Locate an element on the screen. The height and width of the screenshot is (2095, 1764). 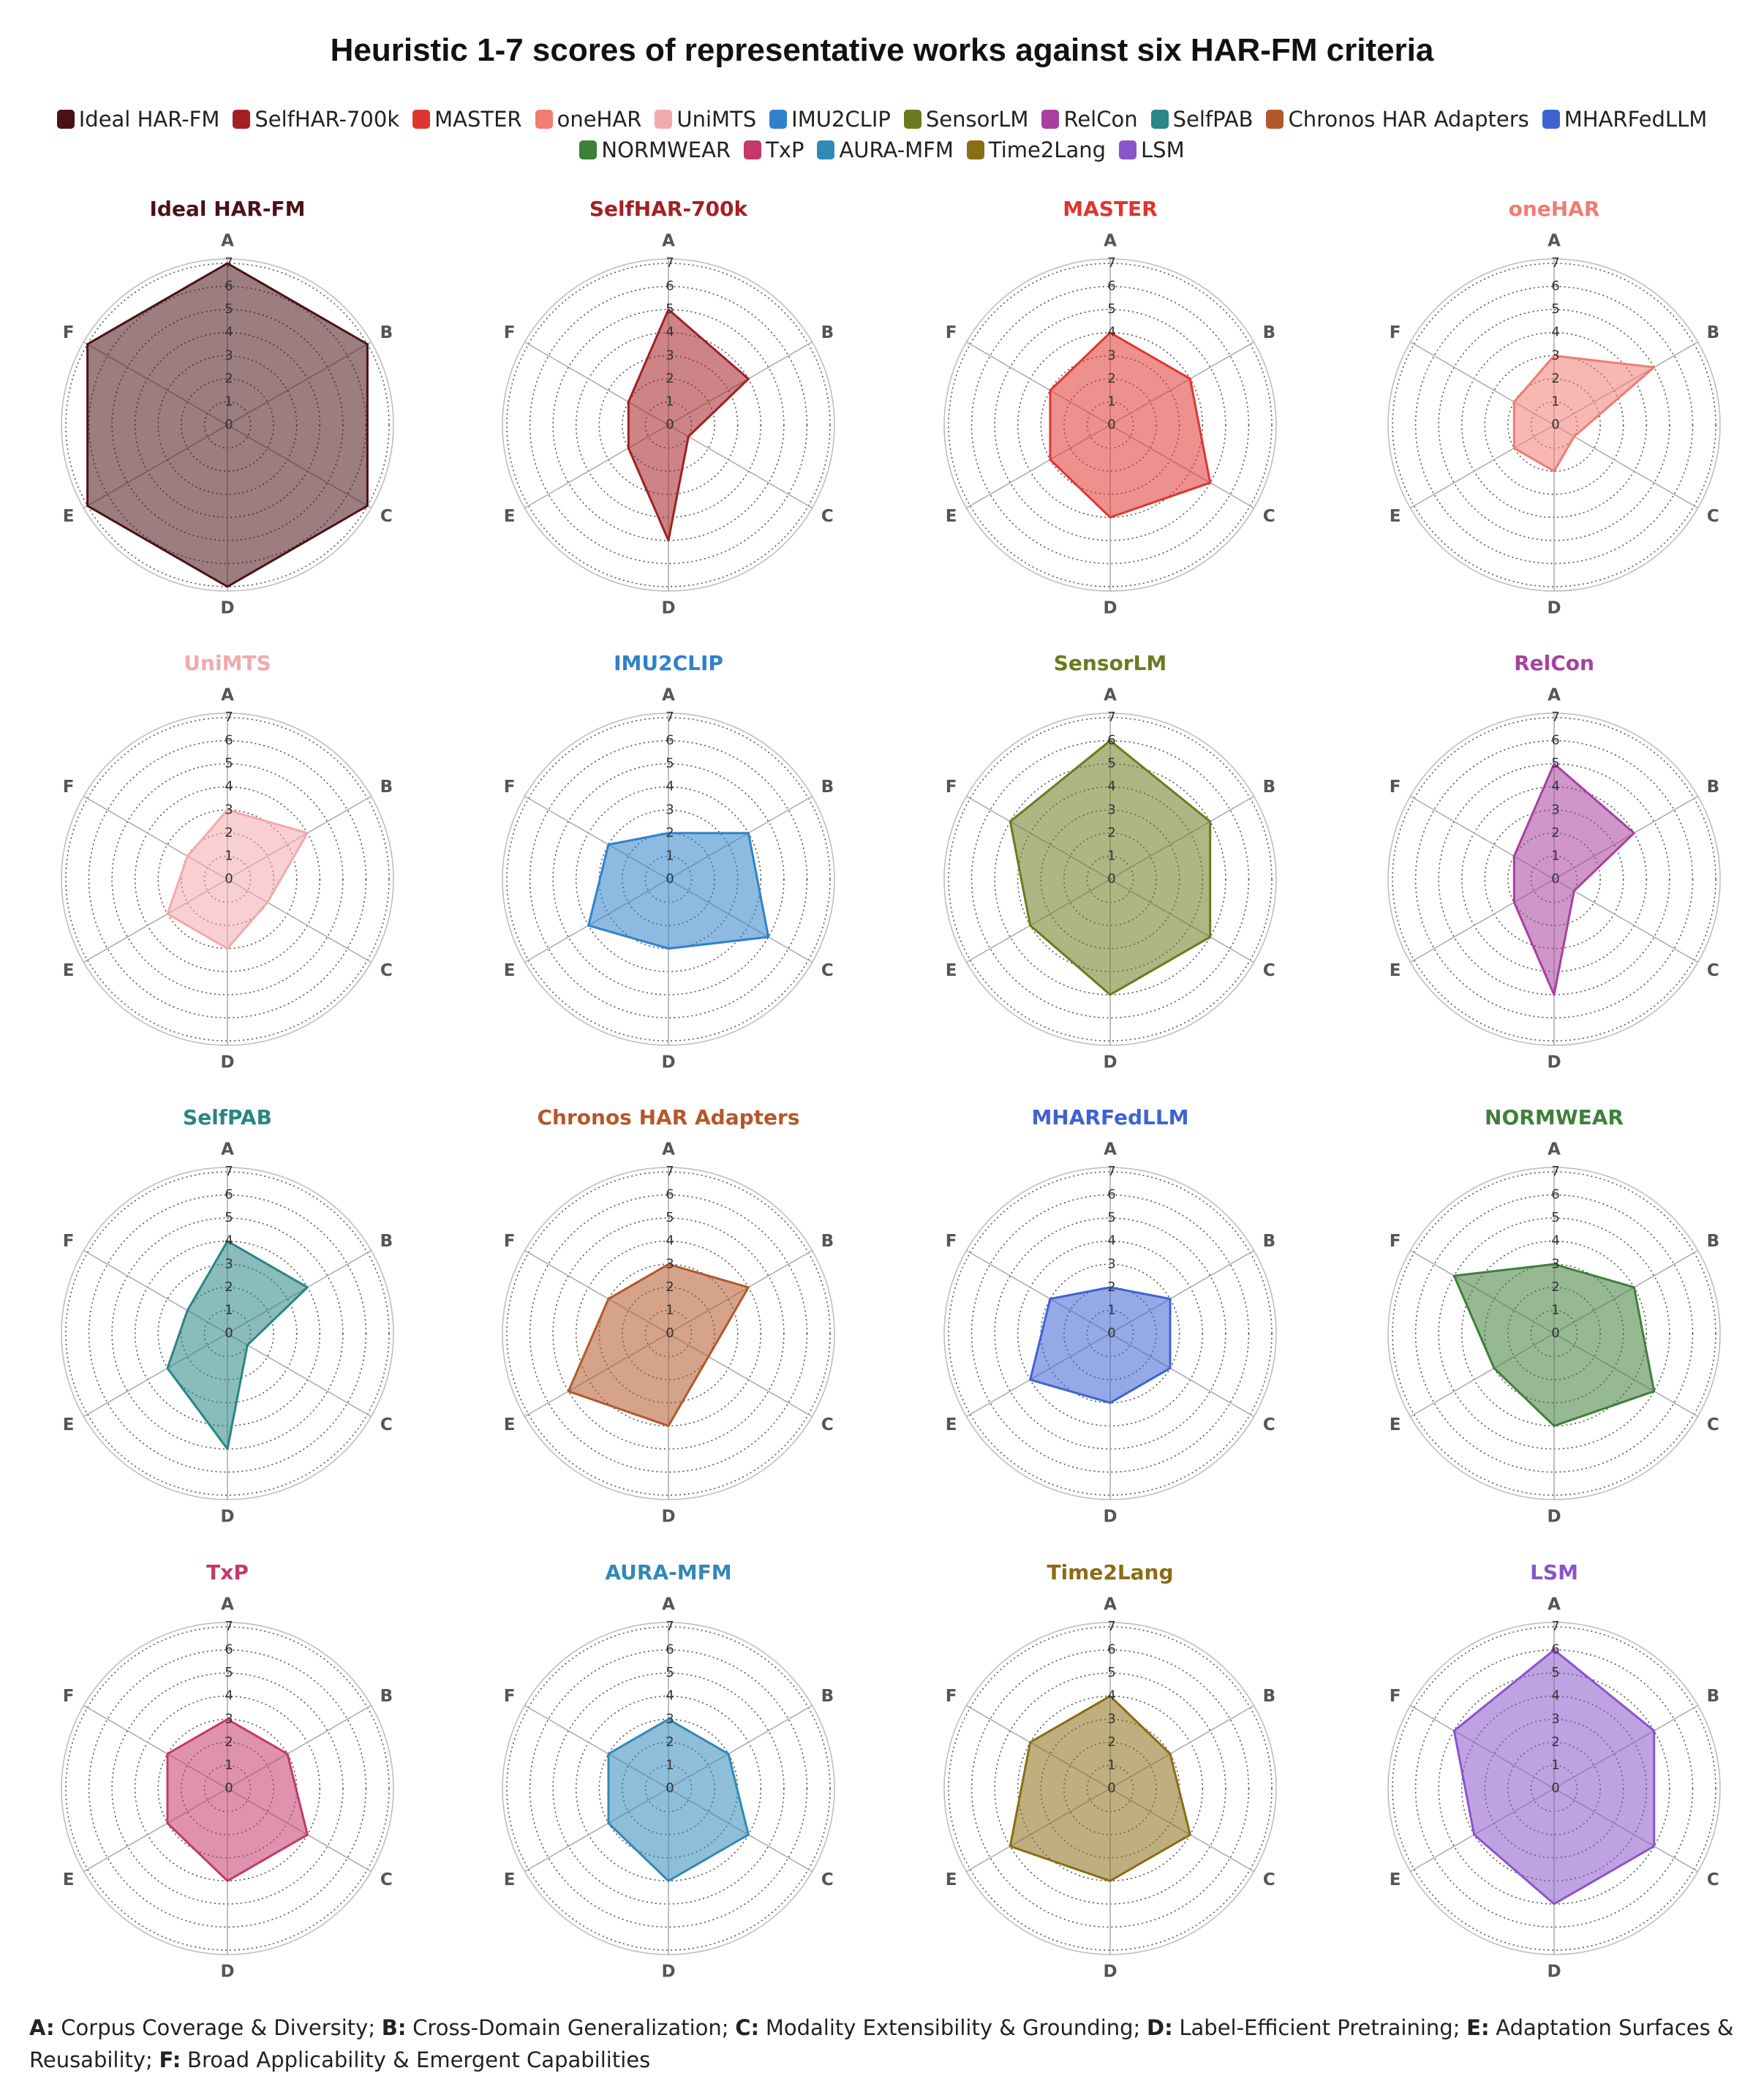
footnote-key: F: is located at coordinates (170, 2059).